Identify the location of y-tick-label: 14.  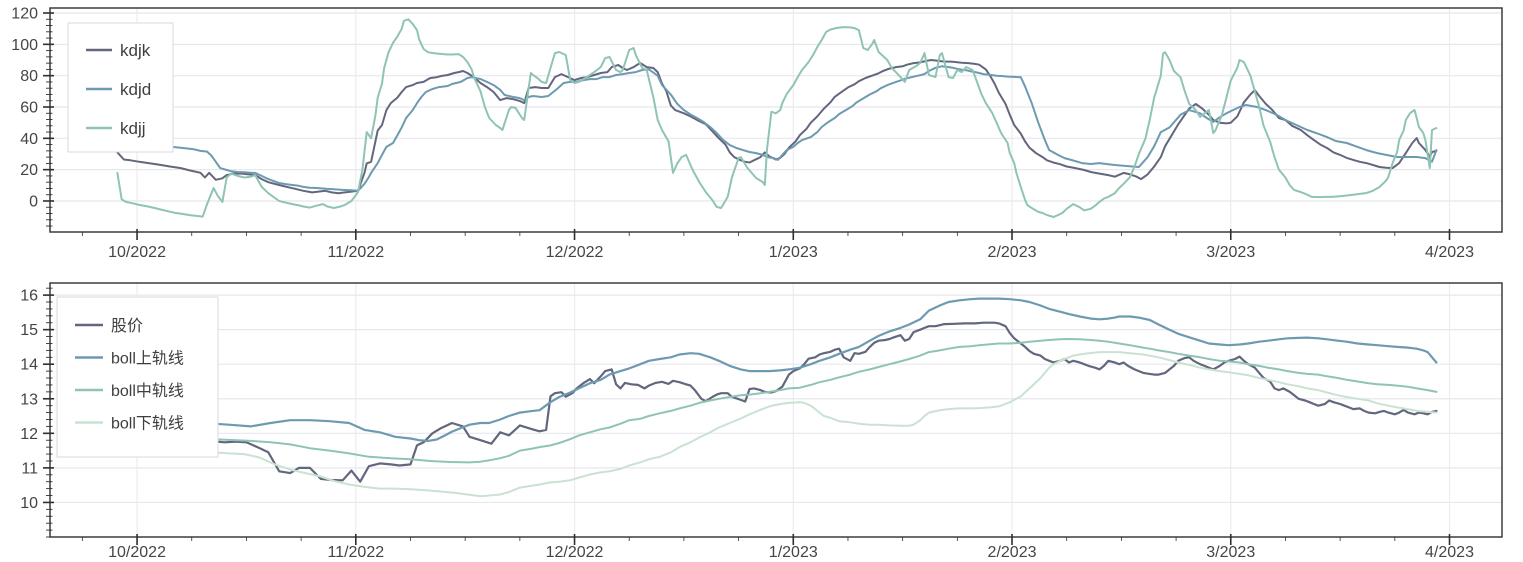
(29, 365).